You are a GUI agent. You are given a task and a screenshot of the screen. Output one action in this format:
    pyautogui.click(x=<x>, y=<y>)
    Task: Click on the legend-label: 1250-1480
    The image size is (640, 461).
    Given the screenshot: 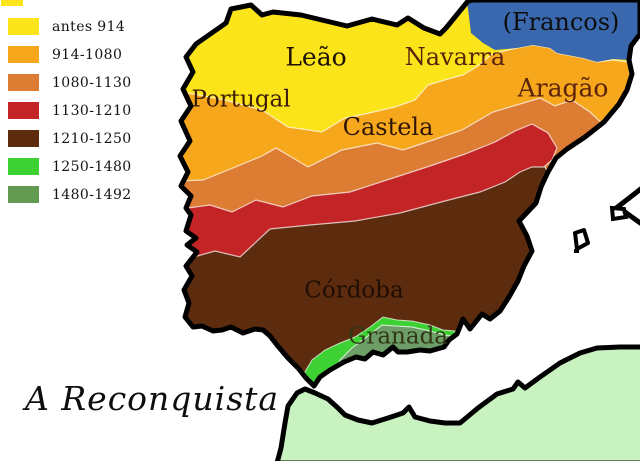 What is the action you would take?
    pyautogui.click(x=92, y=166)
    